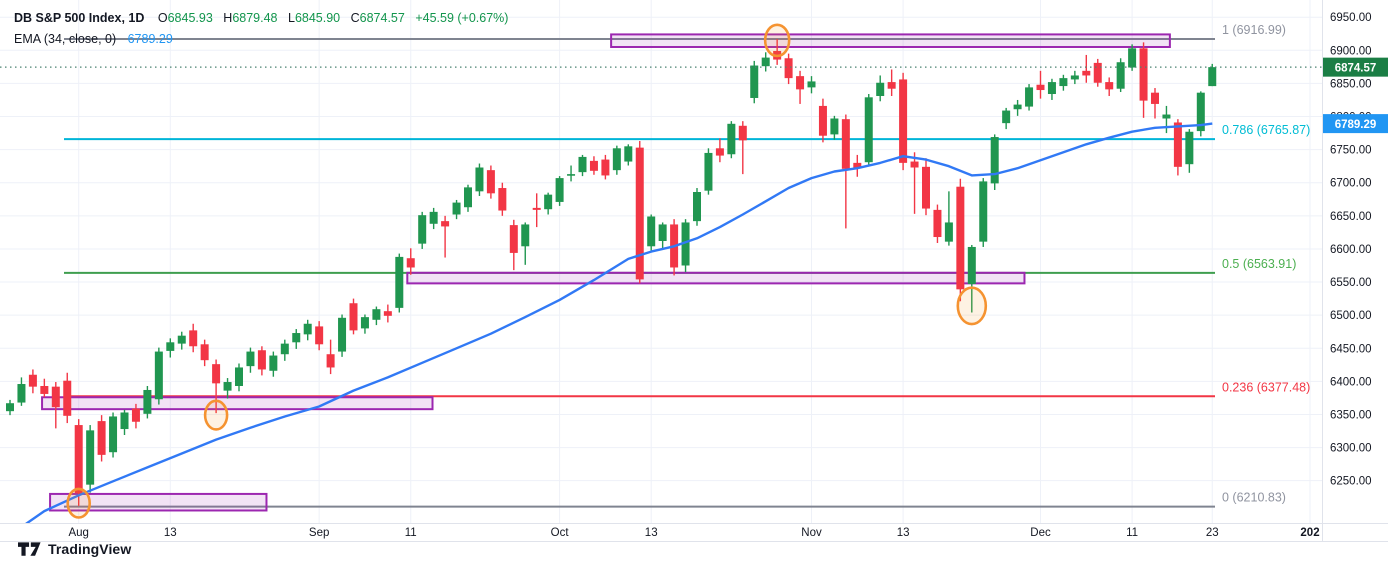  What do you see at coordinates (1351, 415) in the screenshot?
I see `svg-text: 6350.00` at bounding box center [1351, 415].